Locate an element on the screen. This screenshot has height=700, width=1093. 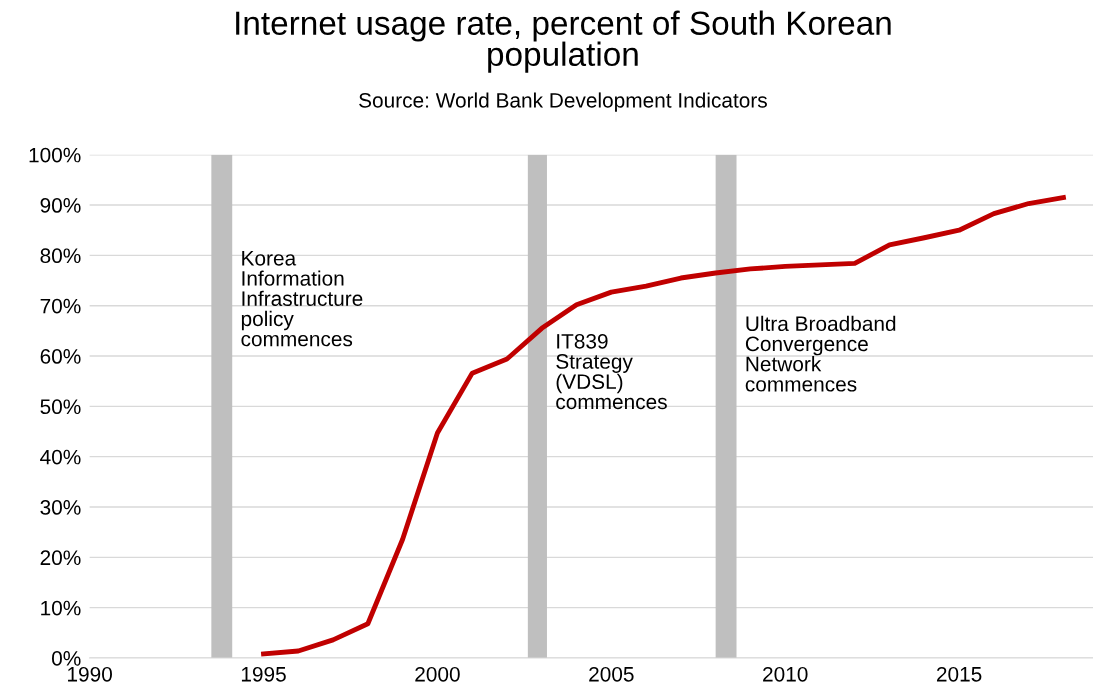
band-label: Ultra Broadband Convergence Network commences is located at coordinates (820, 353).